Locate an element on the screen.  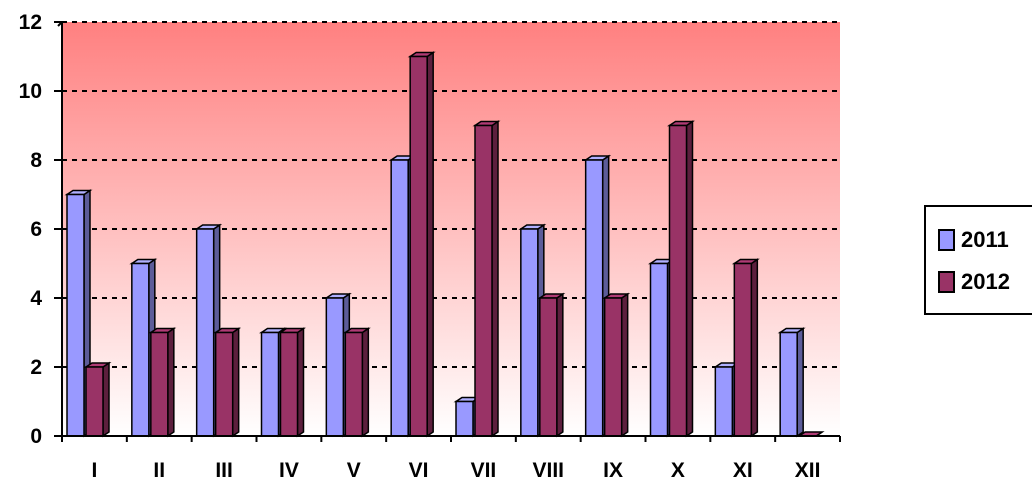
bar-2012-IX is located at coordinates (616, 365).